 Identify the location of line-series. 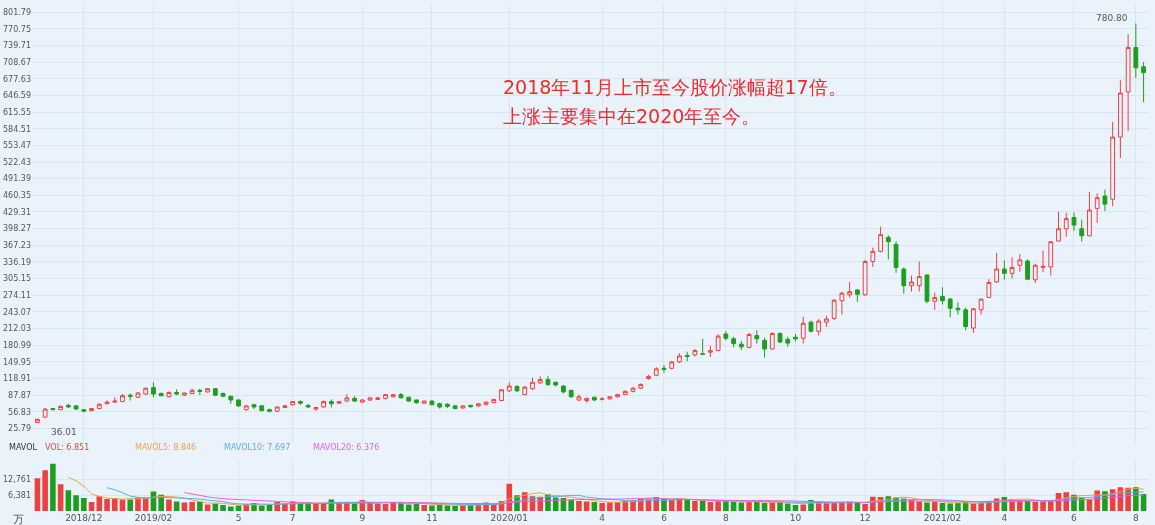
(664, 498).